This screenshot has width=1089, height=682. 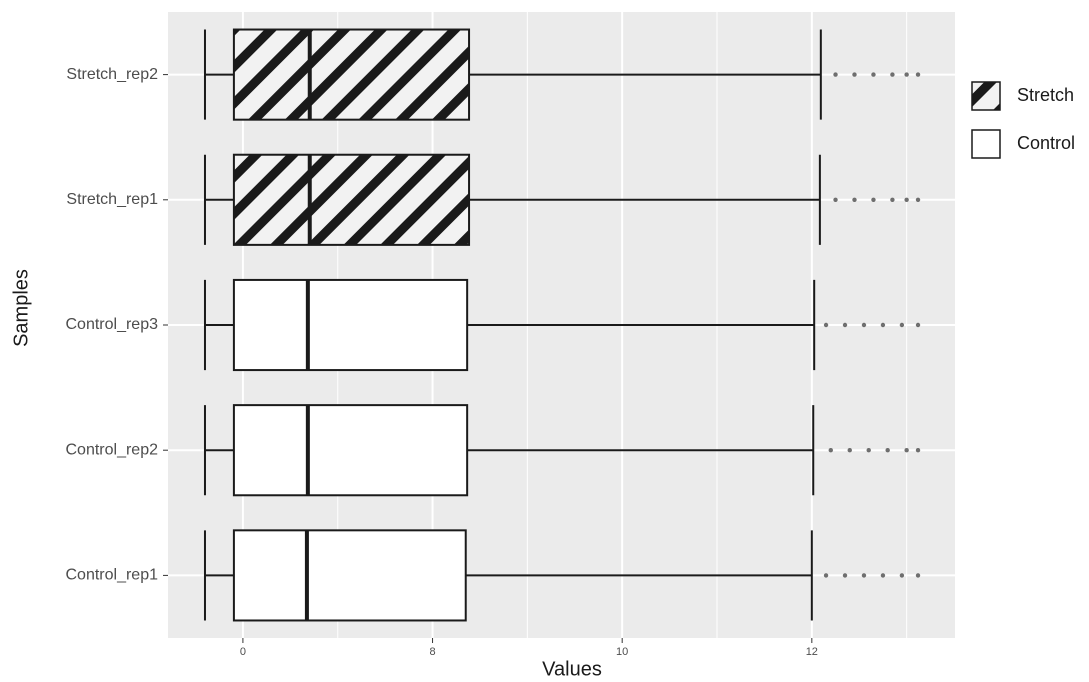 What do you see at coordinates (112, 449) in the screenshot?
I see `y-tick-label: Control_rep2` at bounding box center [112, 449].